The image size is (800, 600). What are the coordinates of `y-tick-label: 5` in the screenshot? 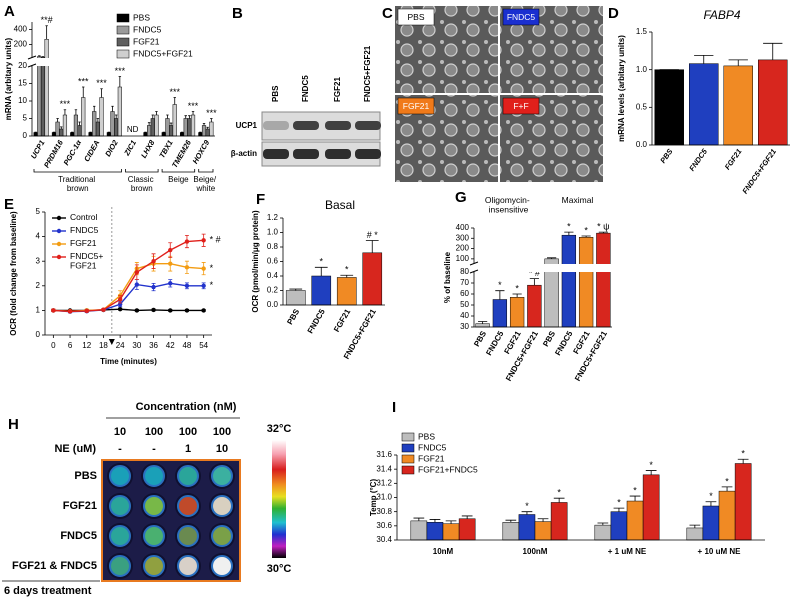 It's located at (38, 211).